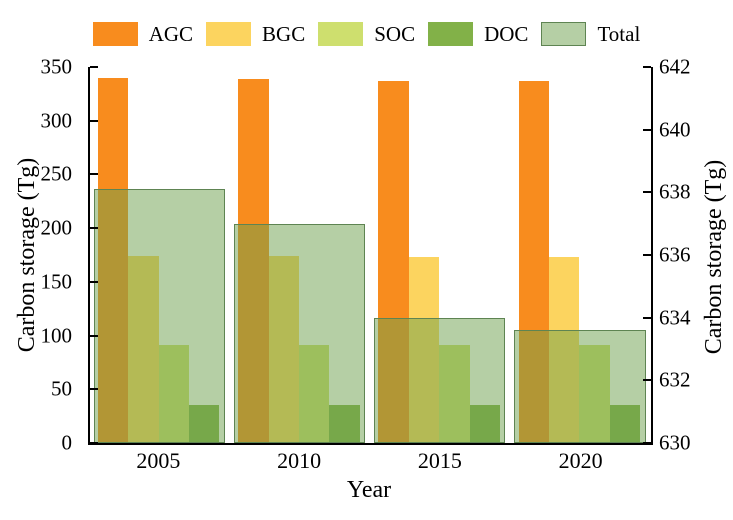  What do you see at coordinates (714, 257) in the screenshot?
I see `right-axis-title: Carbon storage (Tg)` at bounding box center [714, 257].